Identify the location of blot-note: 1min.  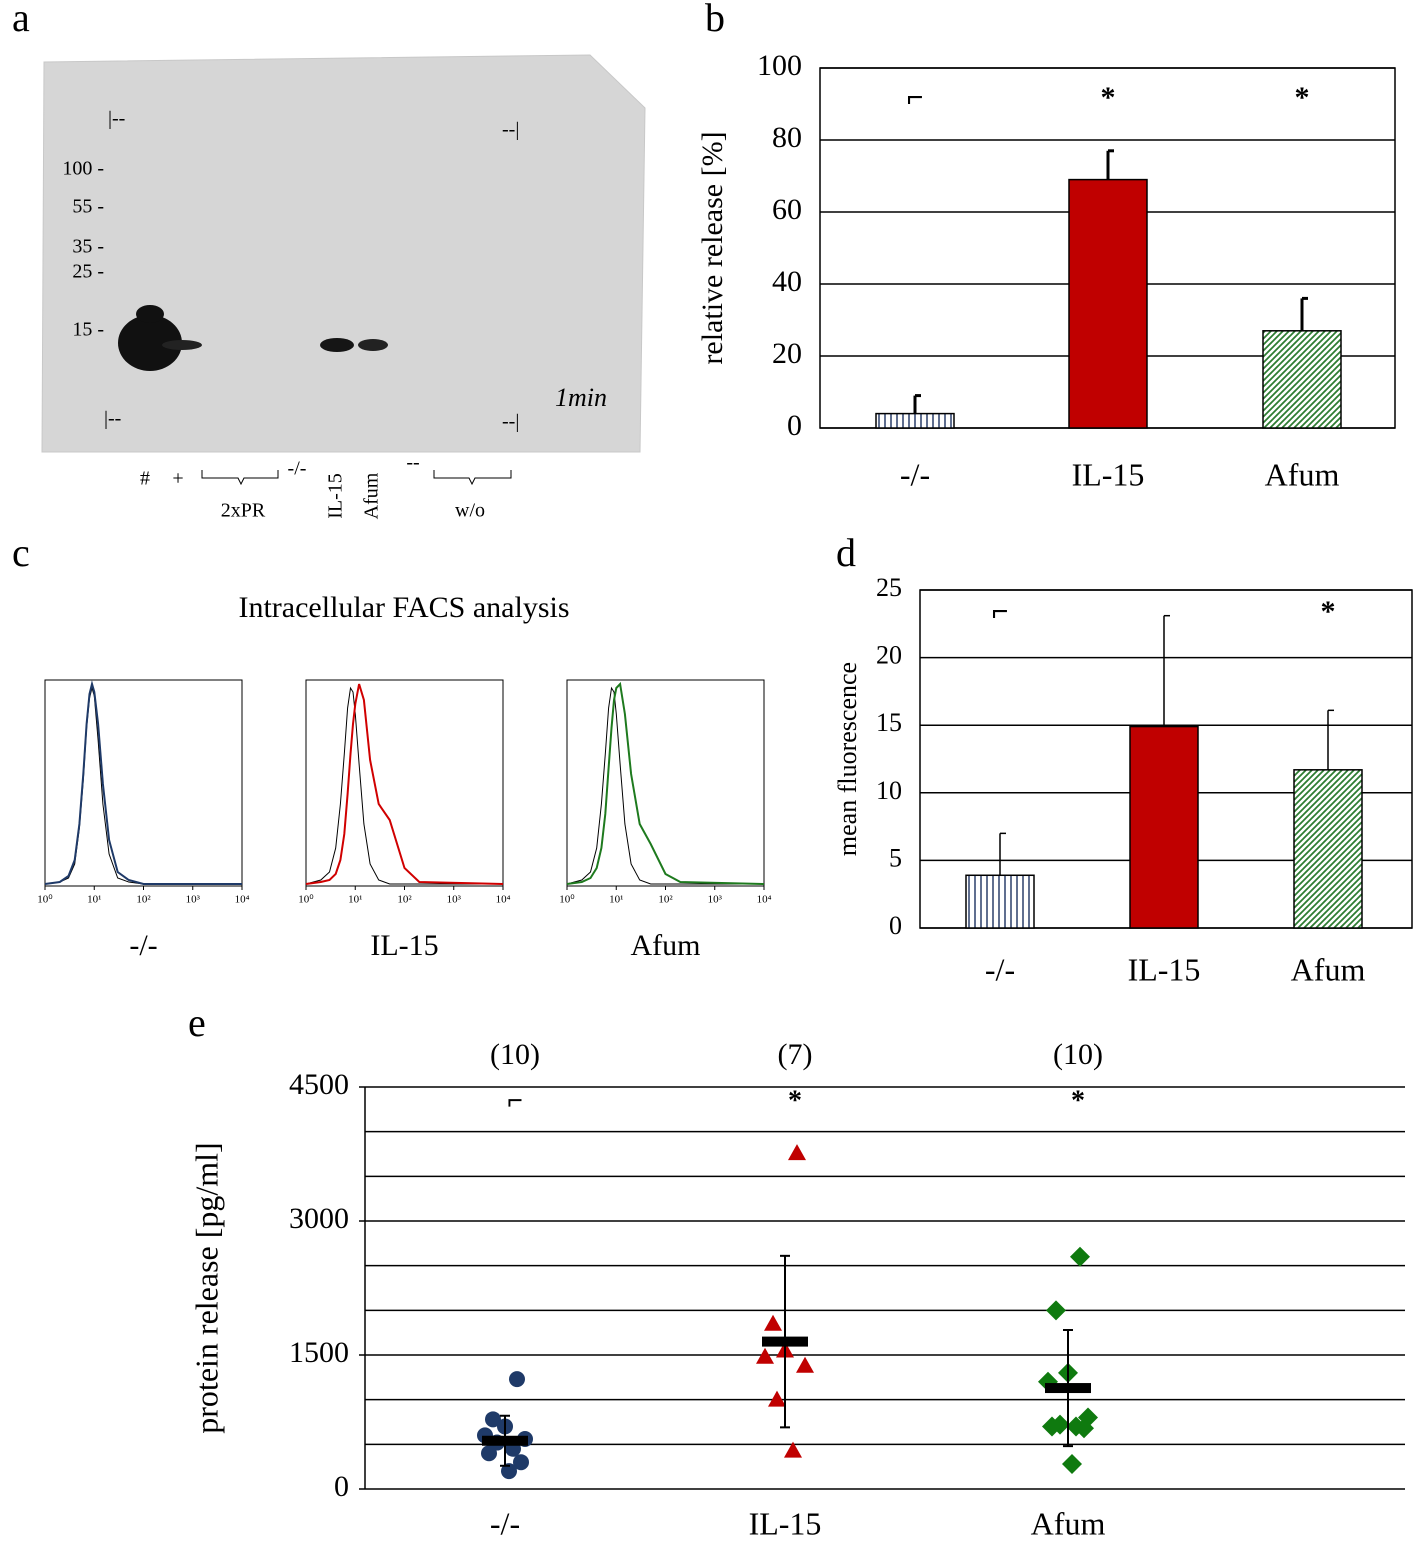
(581, 397).